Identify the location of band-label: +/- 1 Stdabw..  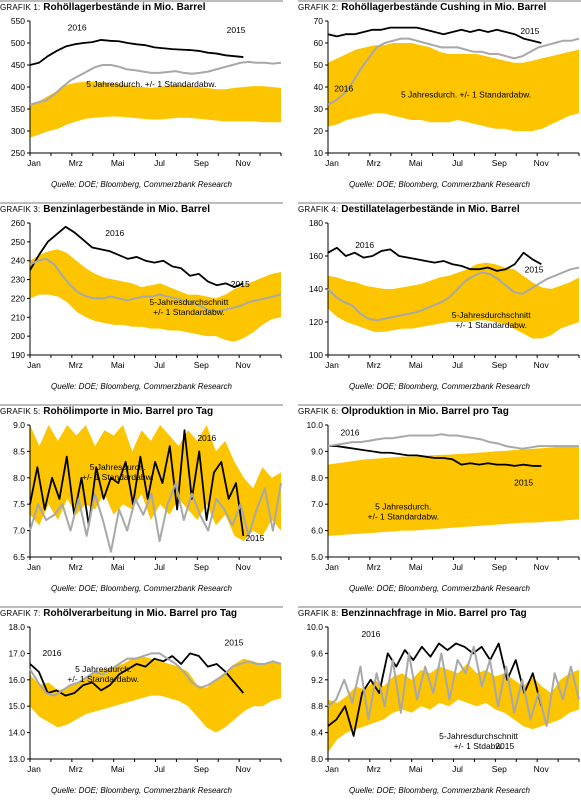
(479, 746).